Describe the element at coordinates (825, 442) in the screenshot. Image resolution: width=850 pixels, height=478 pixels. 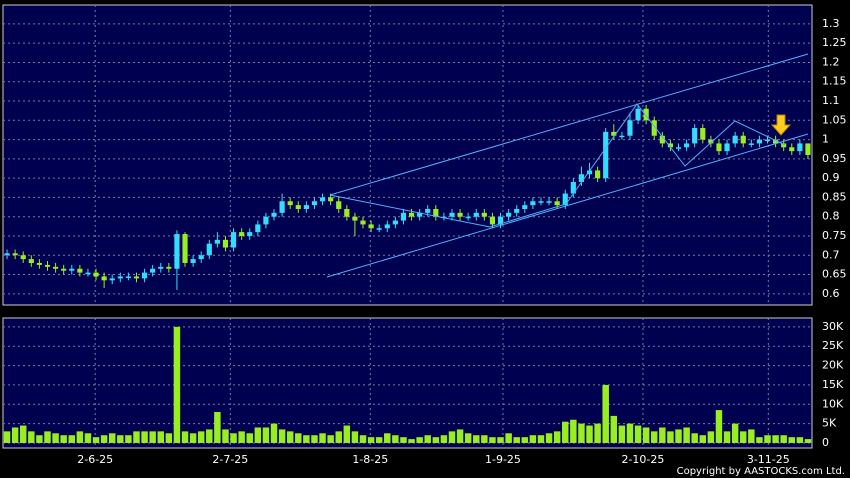
I see `y-tick-label: 0` at that location.